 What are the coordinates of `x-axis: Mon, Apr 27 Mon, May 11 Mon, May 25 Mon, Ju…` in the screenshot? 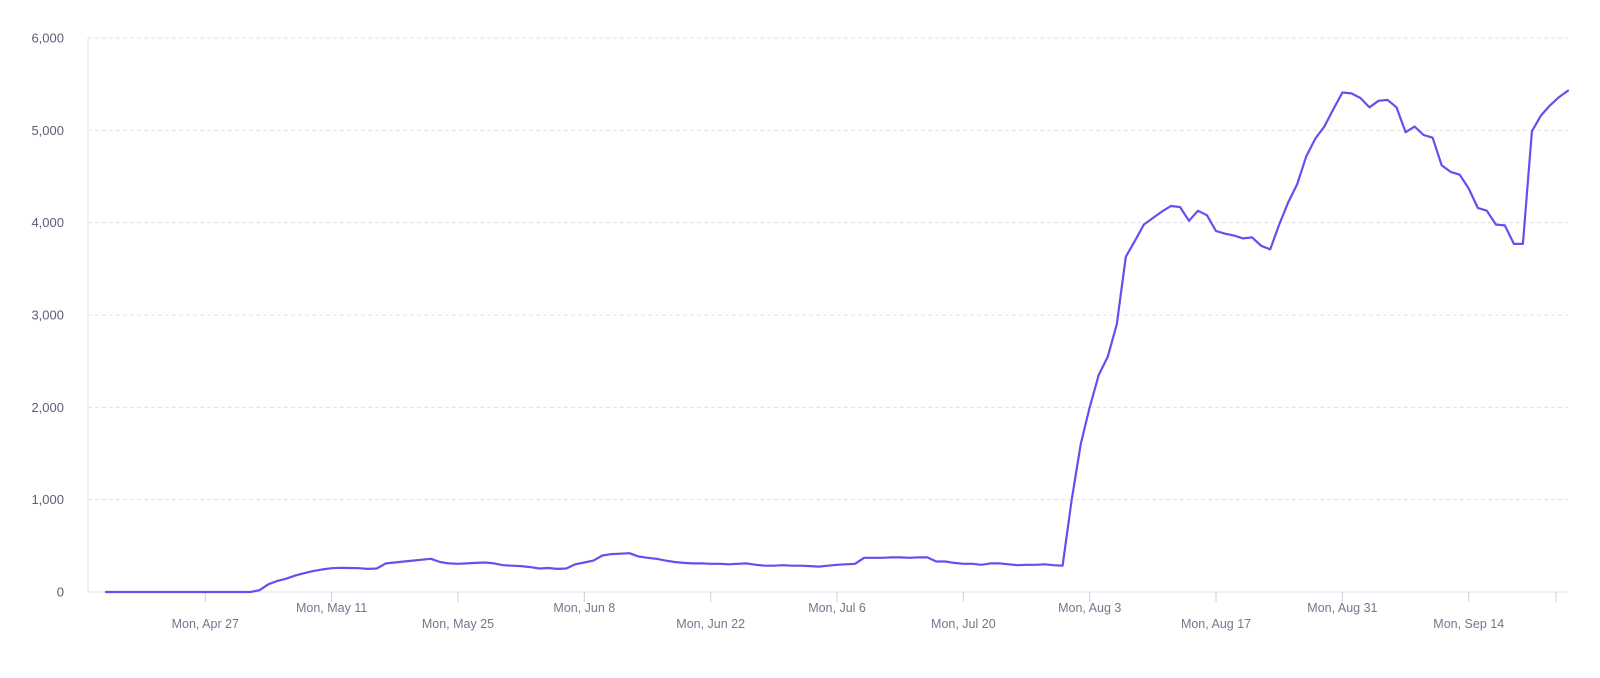 It's located at (864, 611).